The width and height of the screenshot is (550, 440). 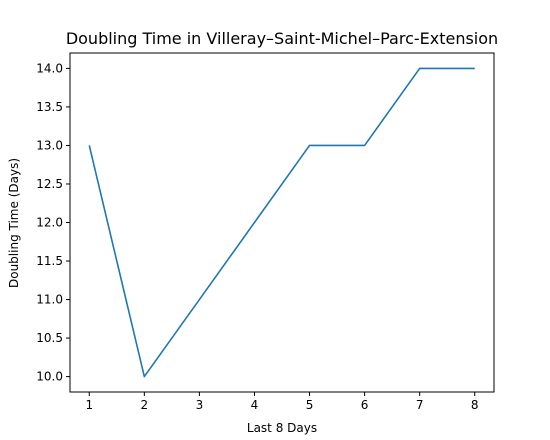 What do you see at coordinates (282, 428) in the screenshot?
I see `x-axis-label: Last 8 Days` at bounding box center [282, 428].